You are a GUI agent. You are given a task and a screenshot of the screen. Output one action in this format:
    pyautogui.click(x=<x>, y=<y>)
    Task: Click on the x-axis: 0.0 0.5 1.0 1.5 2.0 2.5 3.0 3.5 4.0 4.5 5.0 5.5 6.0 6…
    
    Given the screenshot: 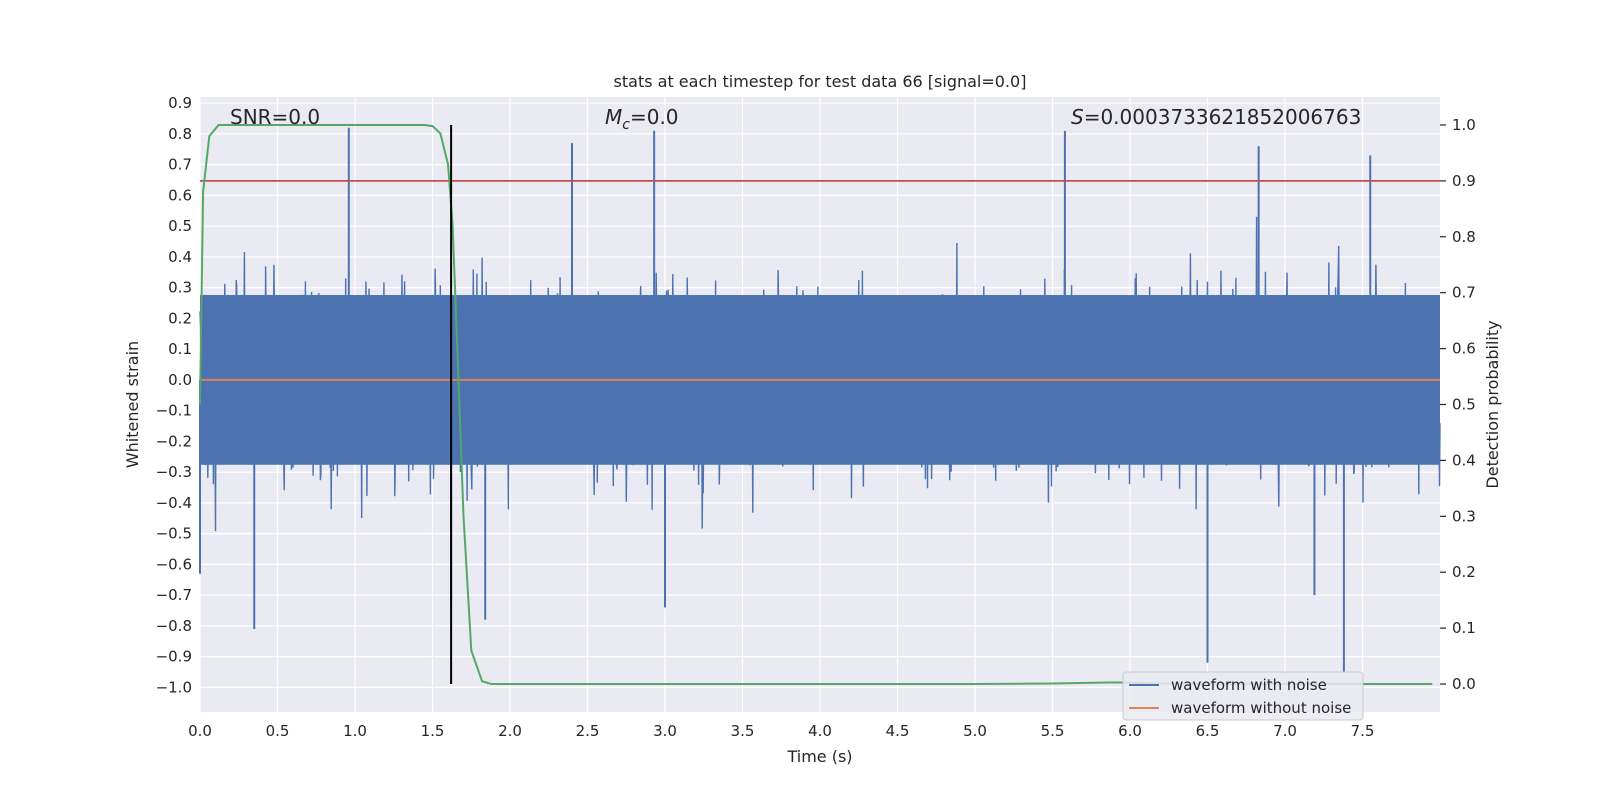 What is the action you would take?
    pyautogui.click(x=781, y=731)
    